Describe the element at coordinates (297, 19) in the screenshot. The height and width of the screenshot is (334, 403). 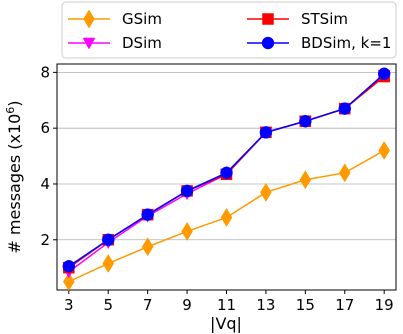
I see `legend-item: STSim` at that location.